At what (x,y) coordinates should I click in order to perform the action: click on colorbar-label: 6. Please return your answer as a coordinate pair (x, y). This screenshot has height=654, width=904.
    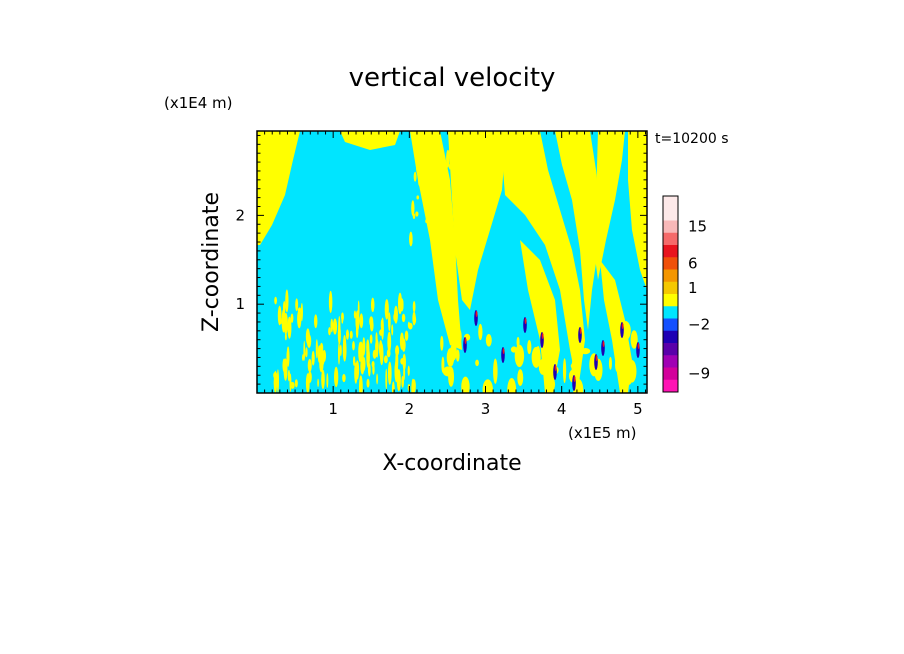
    Looking at the image, I should click on (693, 263).